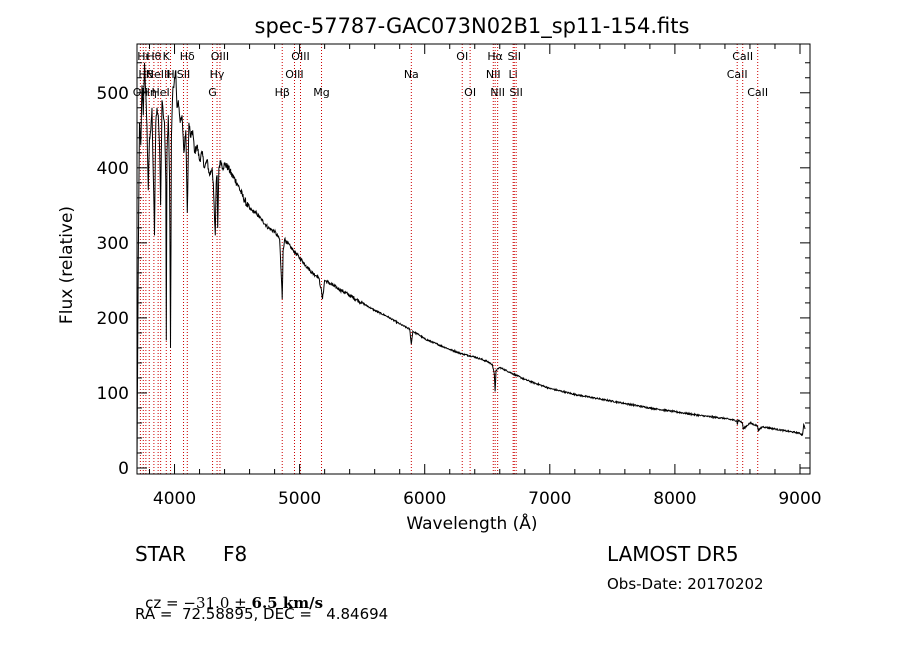 Image resolution: width=900 pixels, height=649 pixels. Describe the element at coordinates (674, 499) in the screenshot. I see `x-tick-label: 8000` at that location.